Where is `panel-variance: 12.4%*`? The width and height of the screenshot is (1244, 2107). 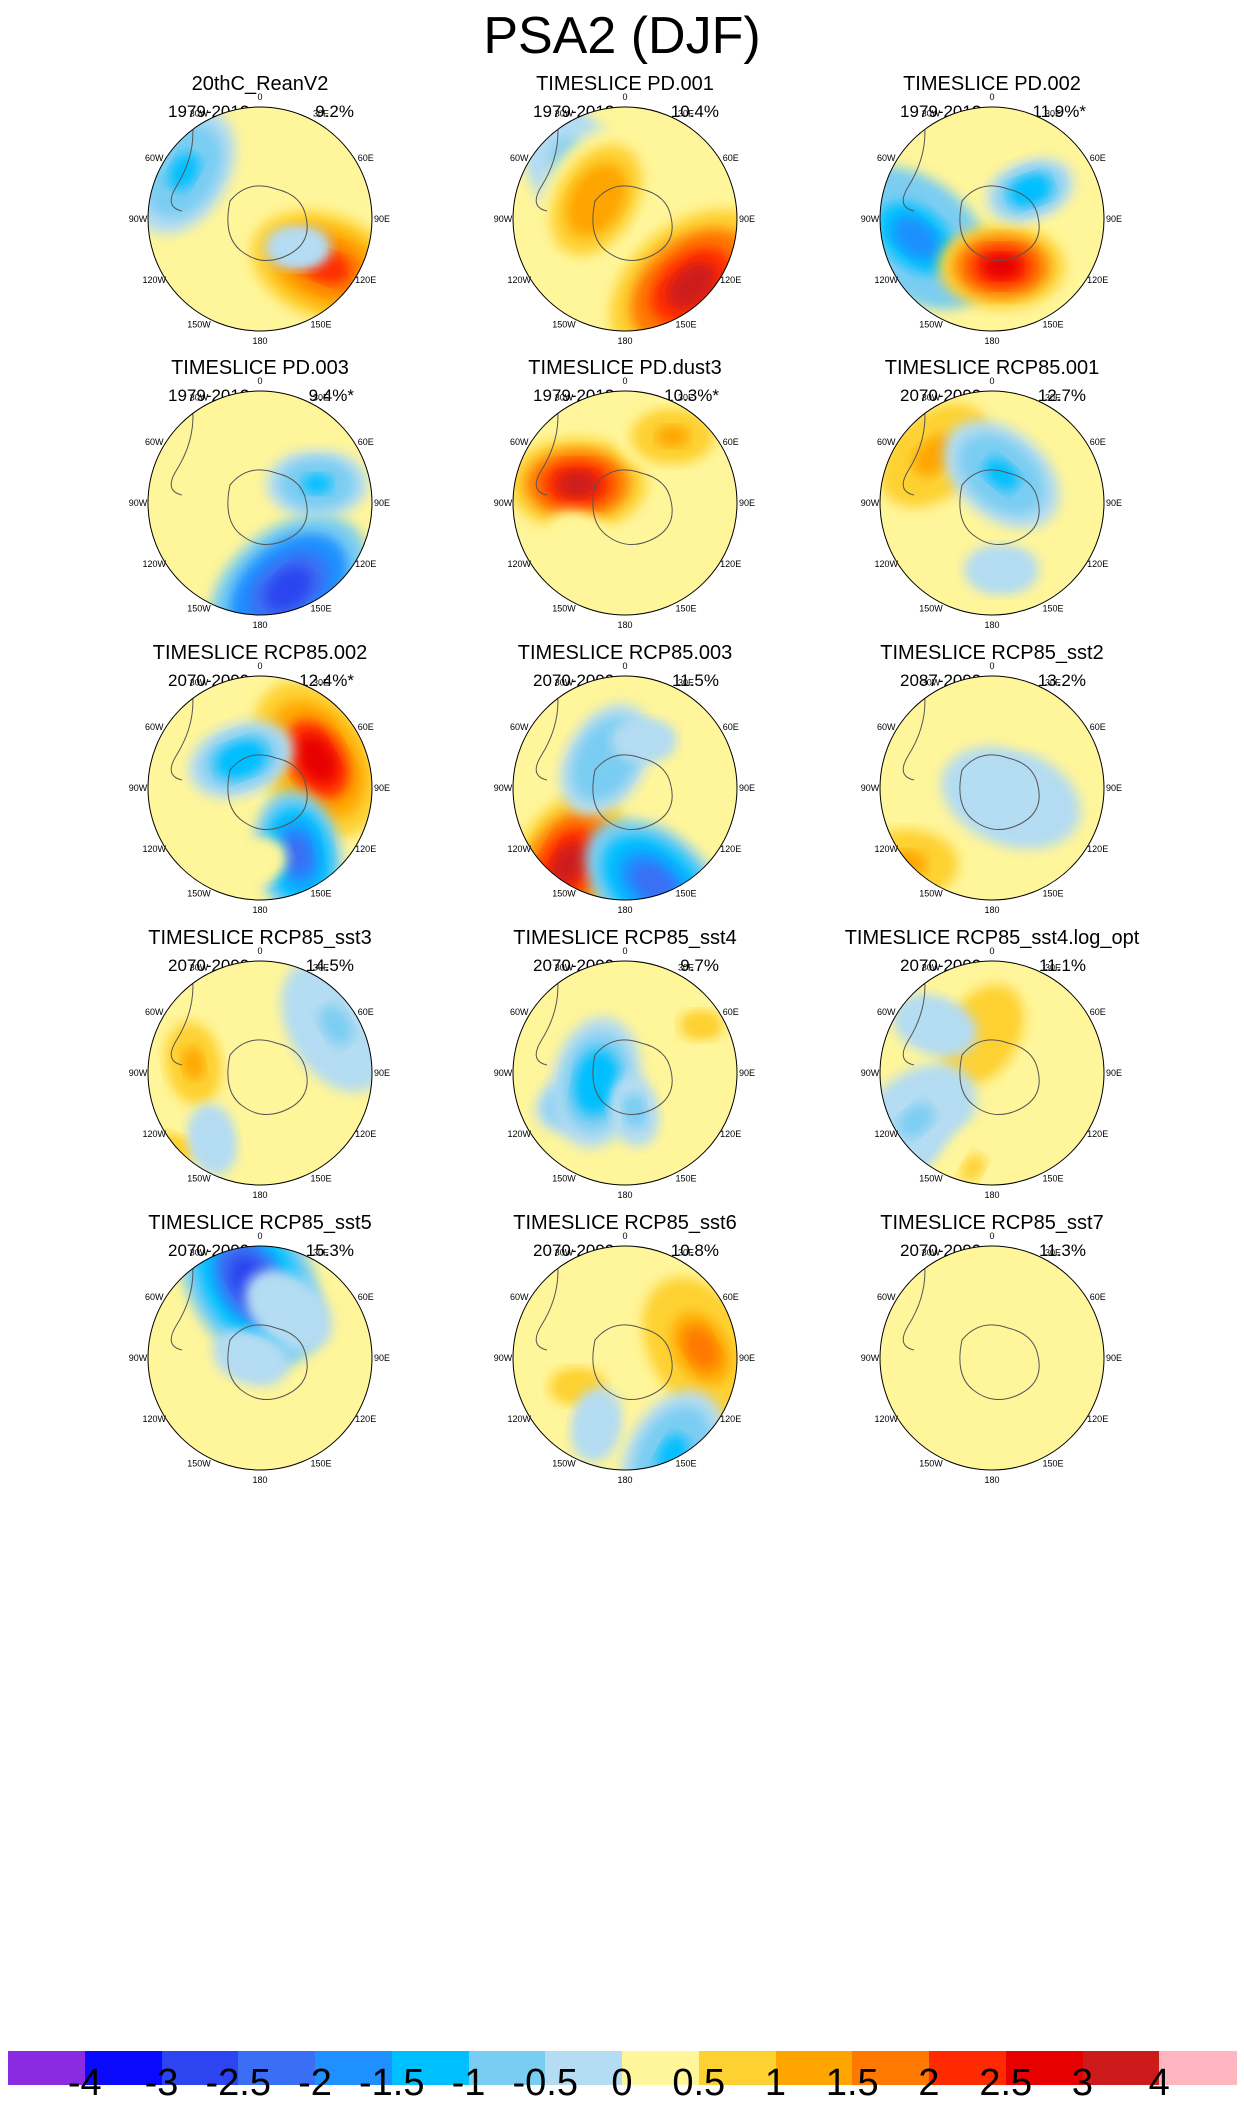
panel-variance: 12.4%* is located at coordinates (326, 680).